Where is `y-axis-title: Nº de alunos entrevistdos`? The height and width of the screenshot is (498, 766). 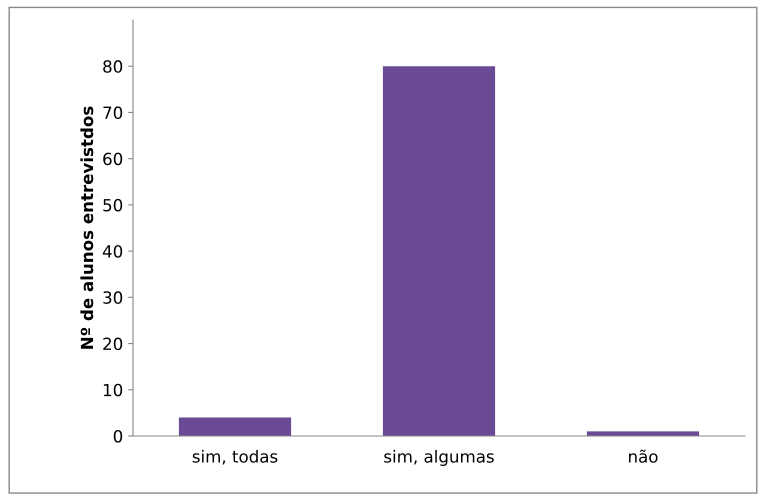 y-axis-title: Nº de alunos entrevistdos is located at coordinates (87, 227).